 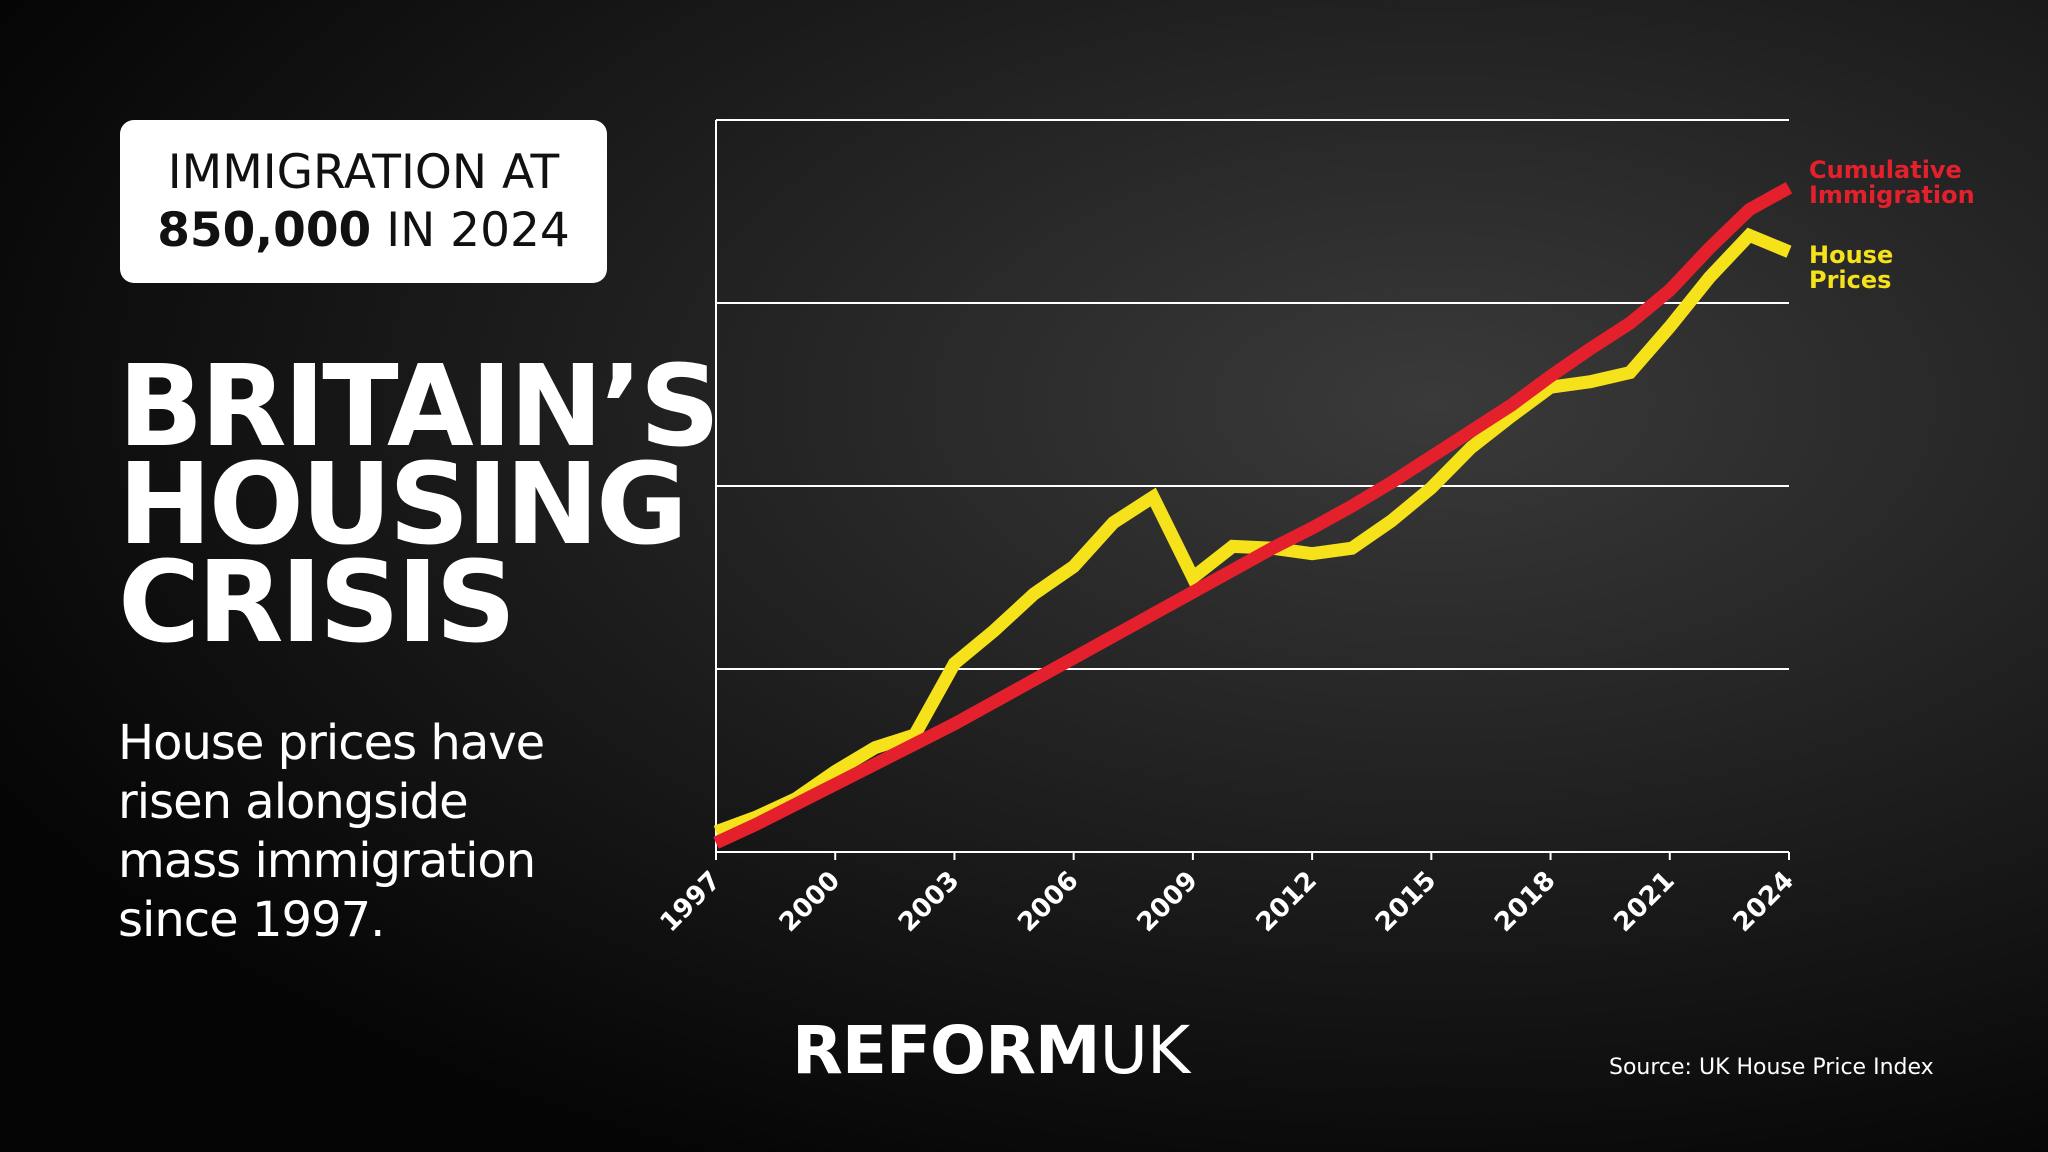 What do you see at coordinates (478, 230) in the screenshot?
I see `badge-text: IN 2024` at bounding box center [478, 230].